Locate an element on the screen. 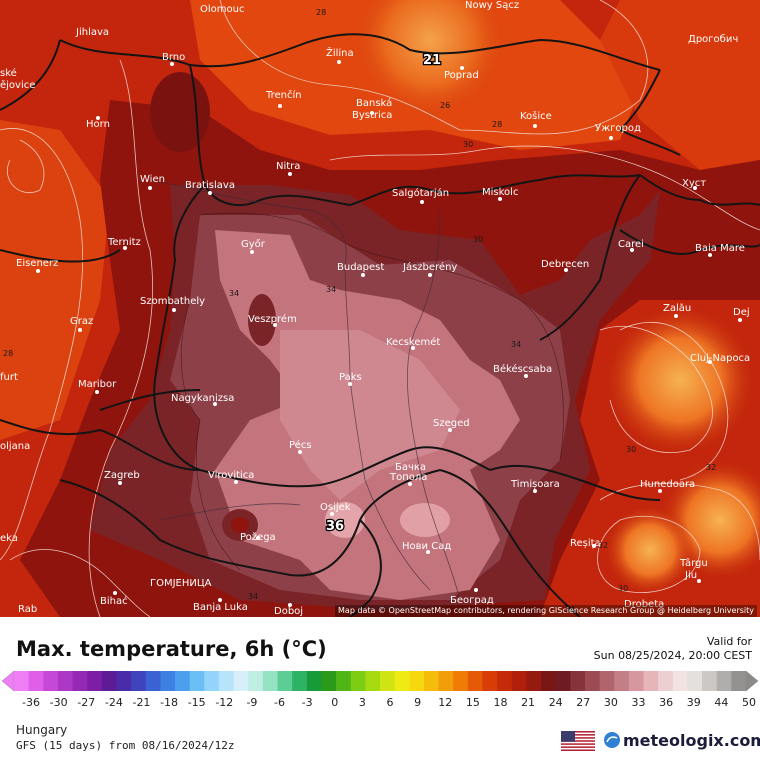 This screenshot has width=760, height=760. city-khust: Хуст is located at coordinates (694, 184).